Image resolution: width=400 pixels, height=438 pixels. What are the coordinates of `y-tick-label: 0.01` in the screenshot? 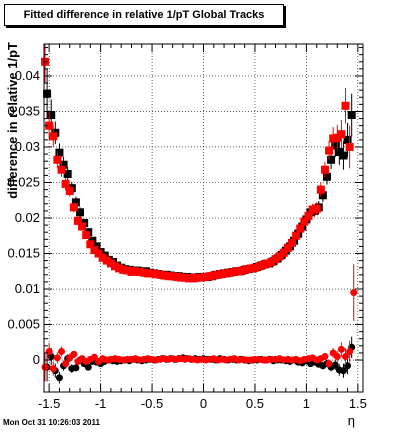 It's located at (27, 288).